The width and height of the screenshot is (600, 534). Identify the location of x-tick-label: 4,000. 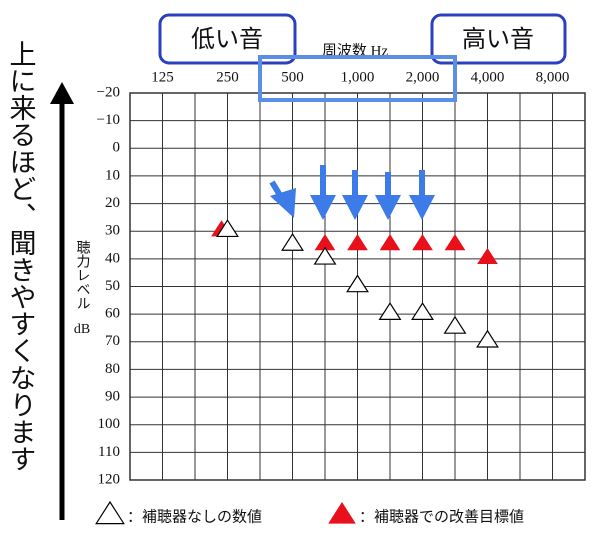
(488, 77).